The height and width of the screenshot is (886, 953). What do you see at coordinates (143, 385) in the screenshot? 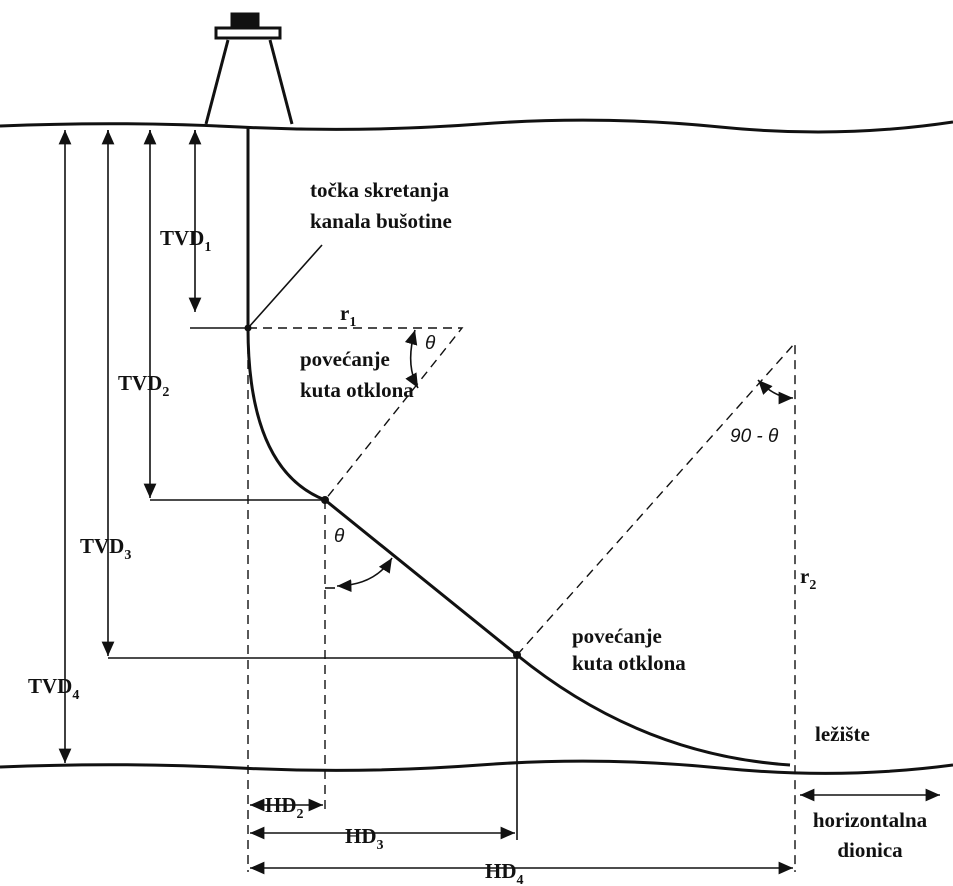
I see `label: TVD2` at bounding box center [143, 385].